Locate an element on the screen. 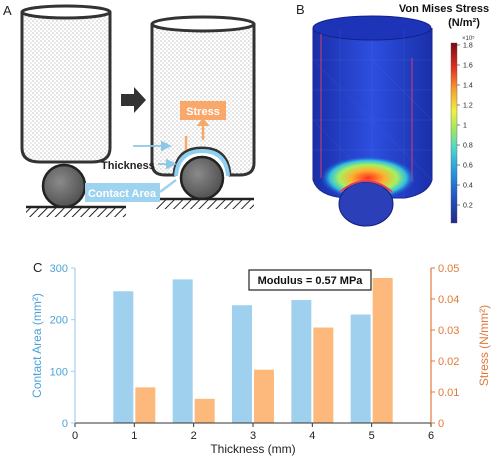 The image size is (500, 457). x-tick-label: 1 is located at coordinates (134, 436).